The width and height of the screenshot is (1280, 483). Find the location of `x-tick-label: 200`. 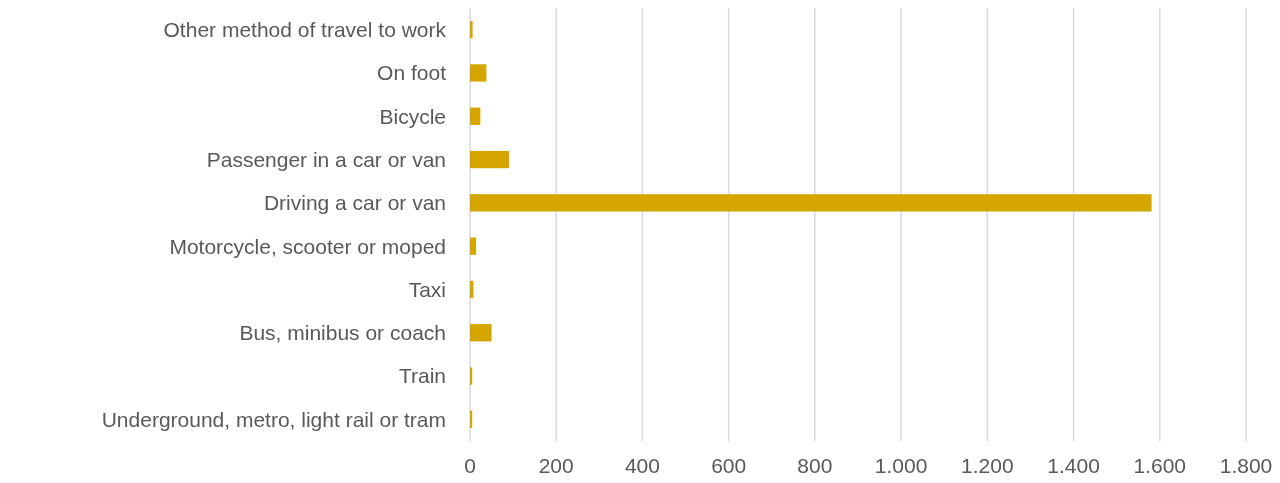

x-tick-label: 200 is located at coordinates (556, 465).